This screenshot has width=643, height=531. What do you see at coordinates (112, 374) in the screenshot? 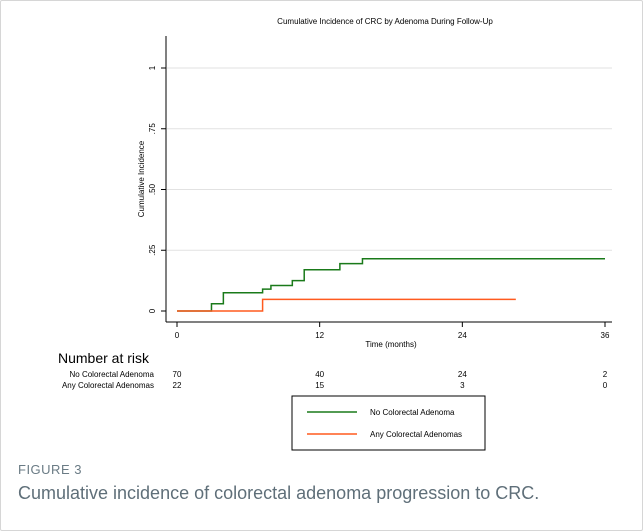
I see `risk-row-label: No Colorectal Adenoma` at bounding box center [112, 374].